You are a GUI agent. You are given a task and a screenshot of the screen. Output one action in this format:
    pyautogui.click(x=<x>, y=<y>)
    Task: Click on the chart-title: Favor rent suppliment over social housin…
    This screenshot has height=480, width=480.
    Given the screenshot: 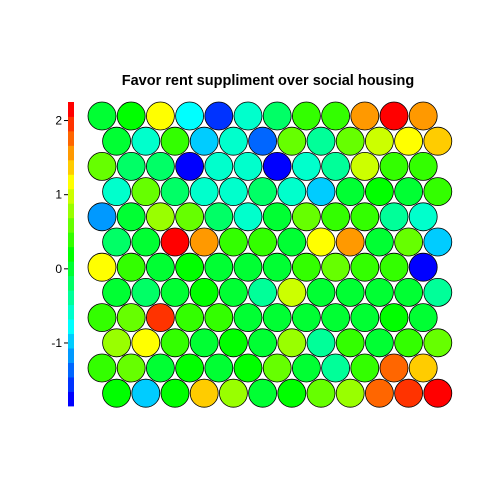 What is the action you would take?
    pyautogui.click(x=268, y=81)
    